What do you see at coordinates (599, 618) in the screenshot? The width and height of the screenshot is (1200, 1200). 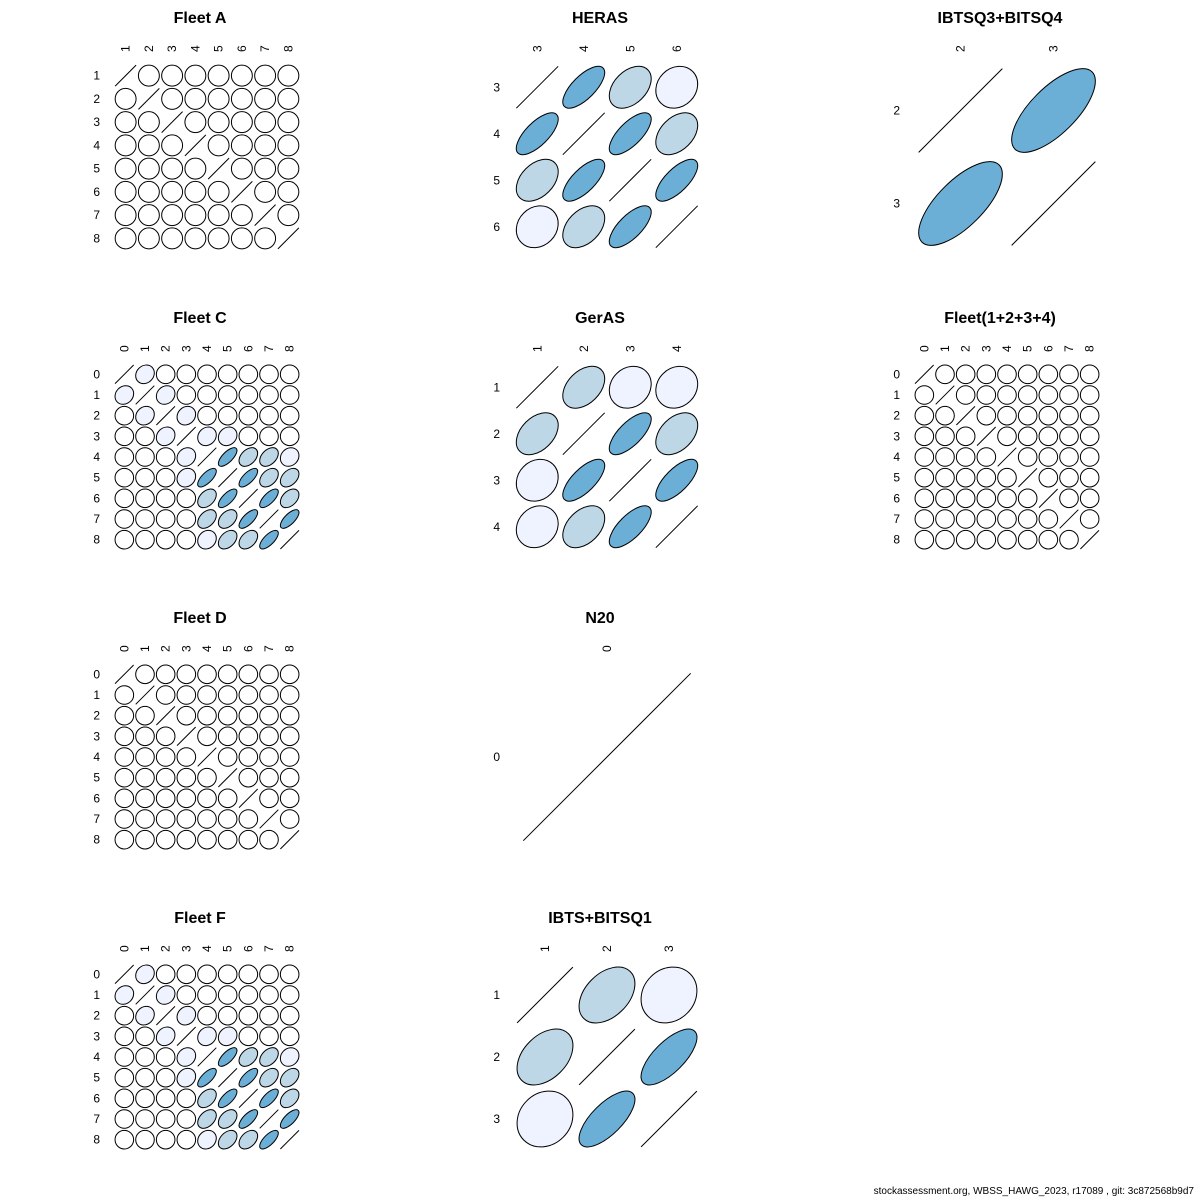 I see `panel-title: N20` at bounding box center [599, 618].